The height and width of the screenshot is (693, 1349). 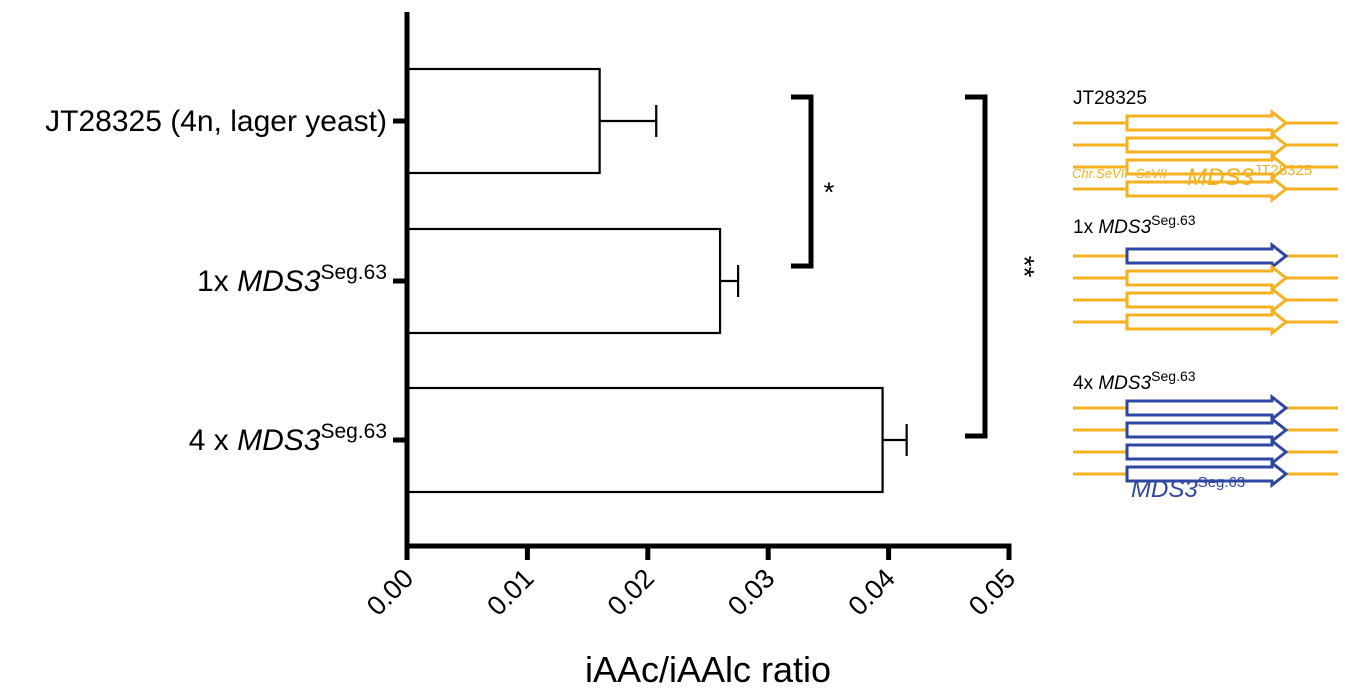 I want to click on x-tick-label-1: 0.01, so click(x=510, y=592).